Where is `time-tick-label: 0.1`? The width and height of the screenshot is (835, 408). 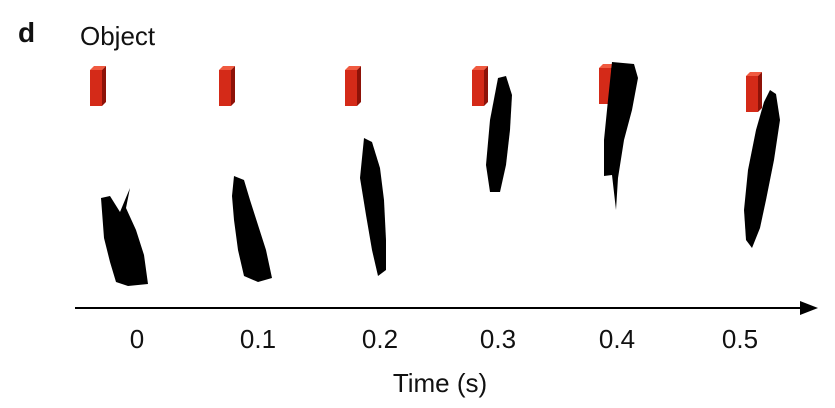 time-tick-label: 0.1 is located at coordinates (258, 339).